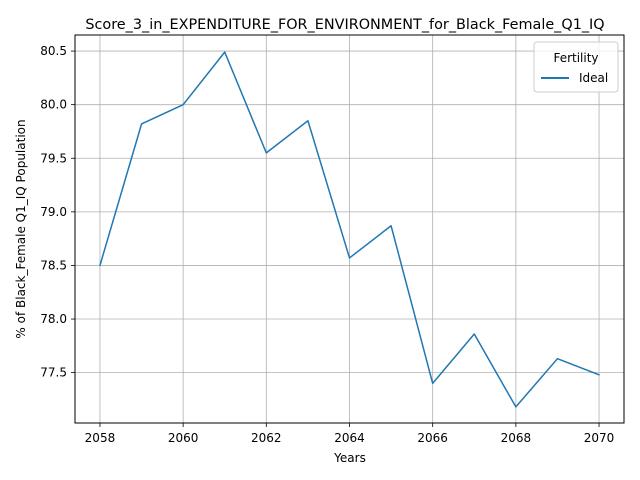  I want to click on y-tick-label: 80.0, so click(53, 105).